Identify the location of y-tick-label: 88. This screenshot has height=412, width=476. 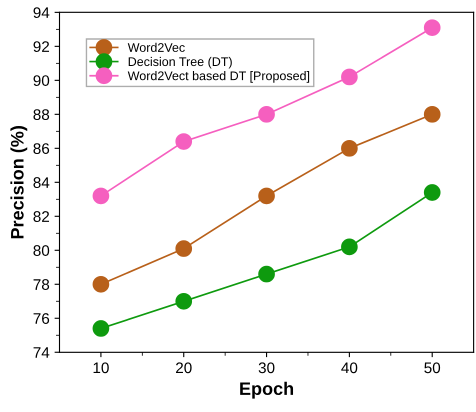
(41, 114).